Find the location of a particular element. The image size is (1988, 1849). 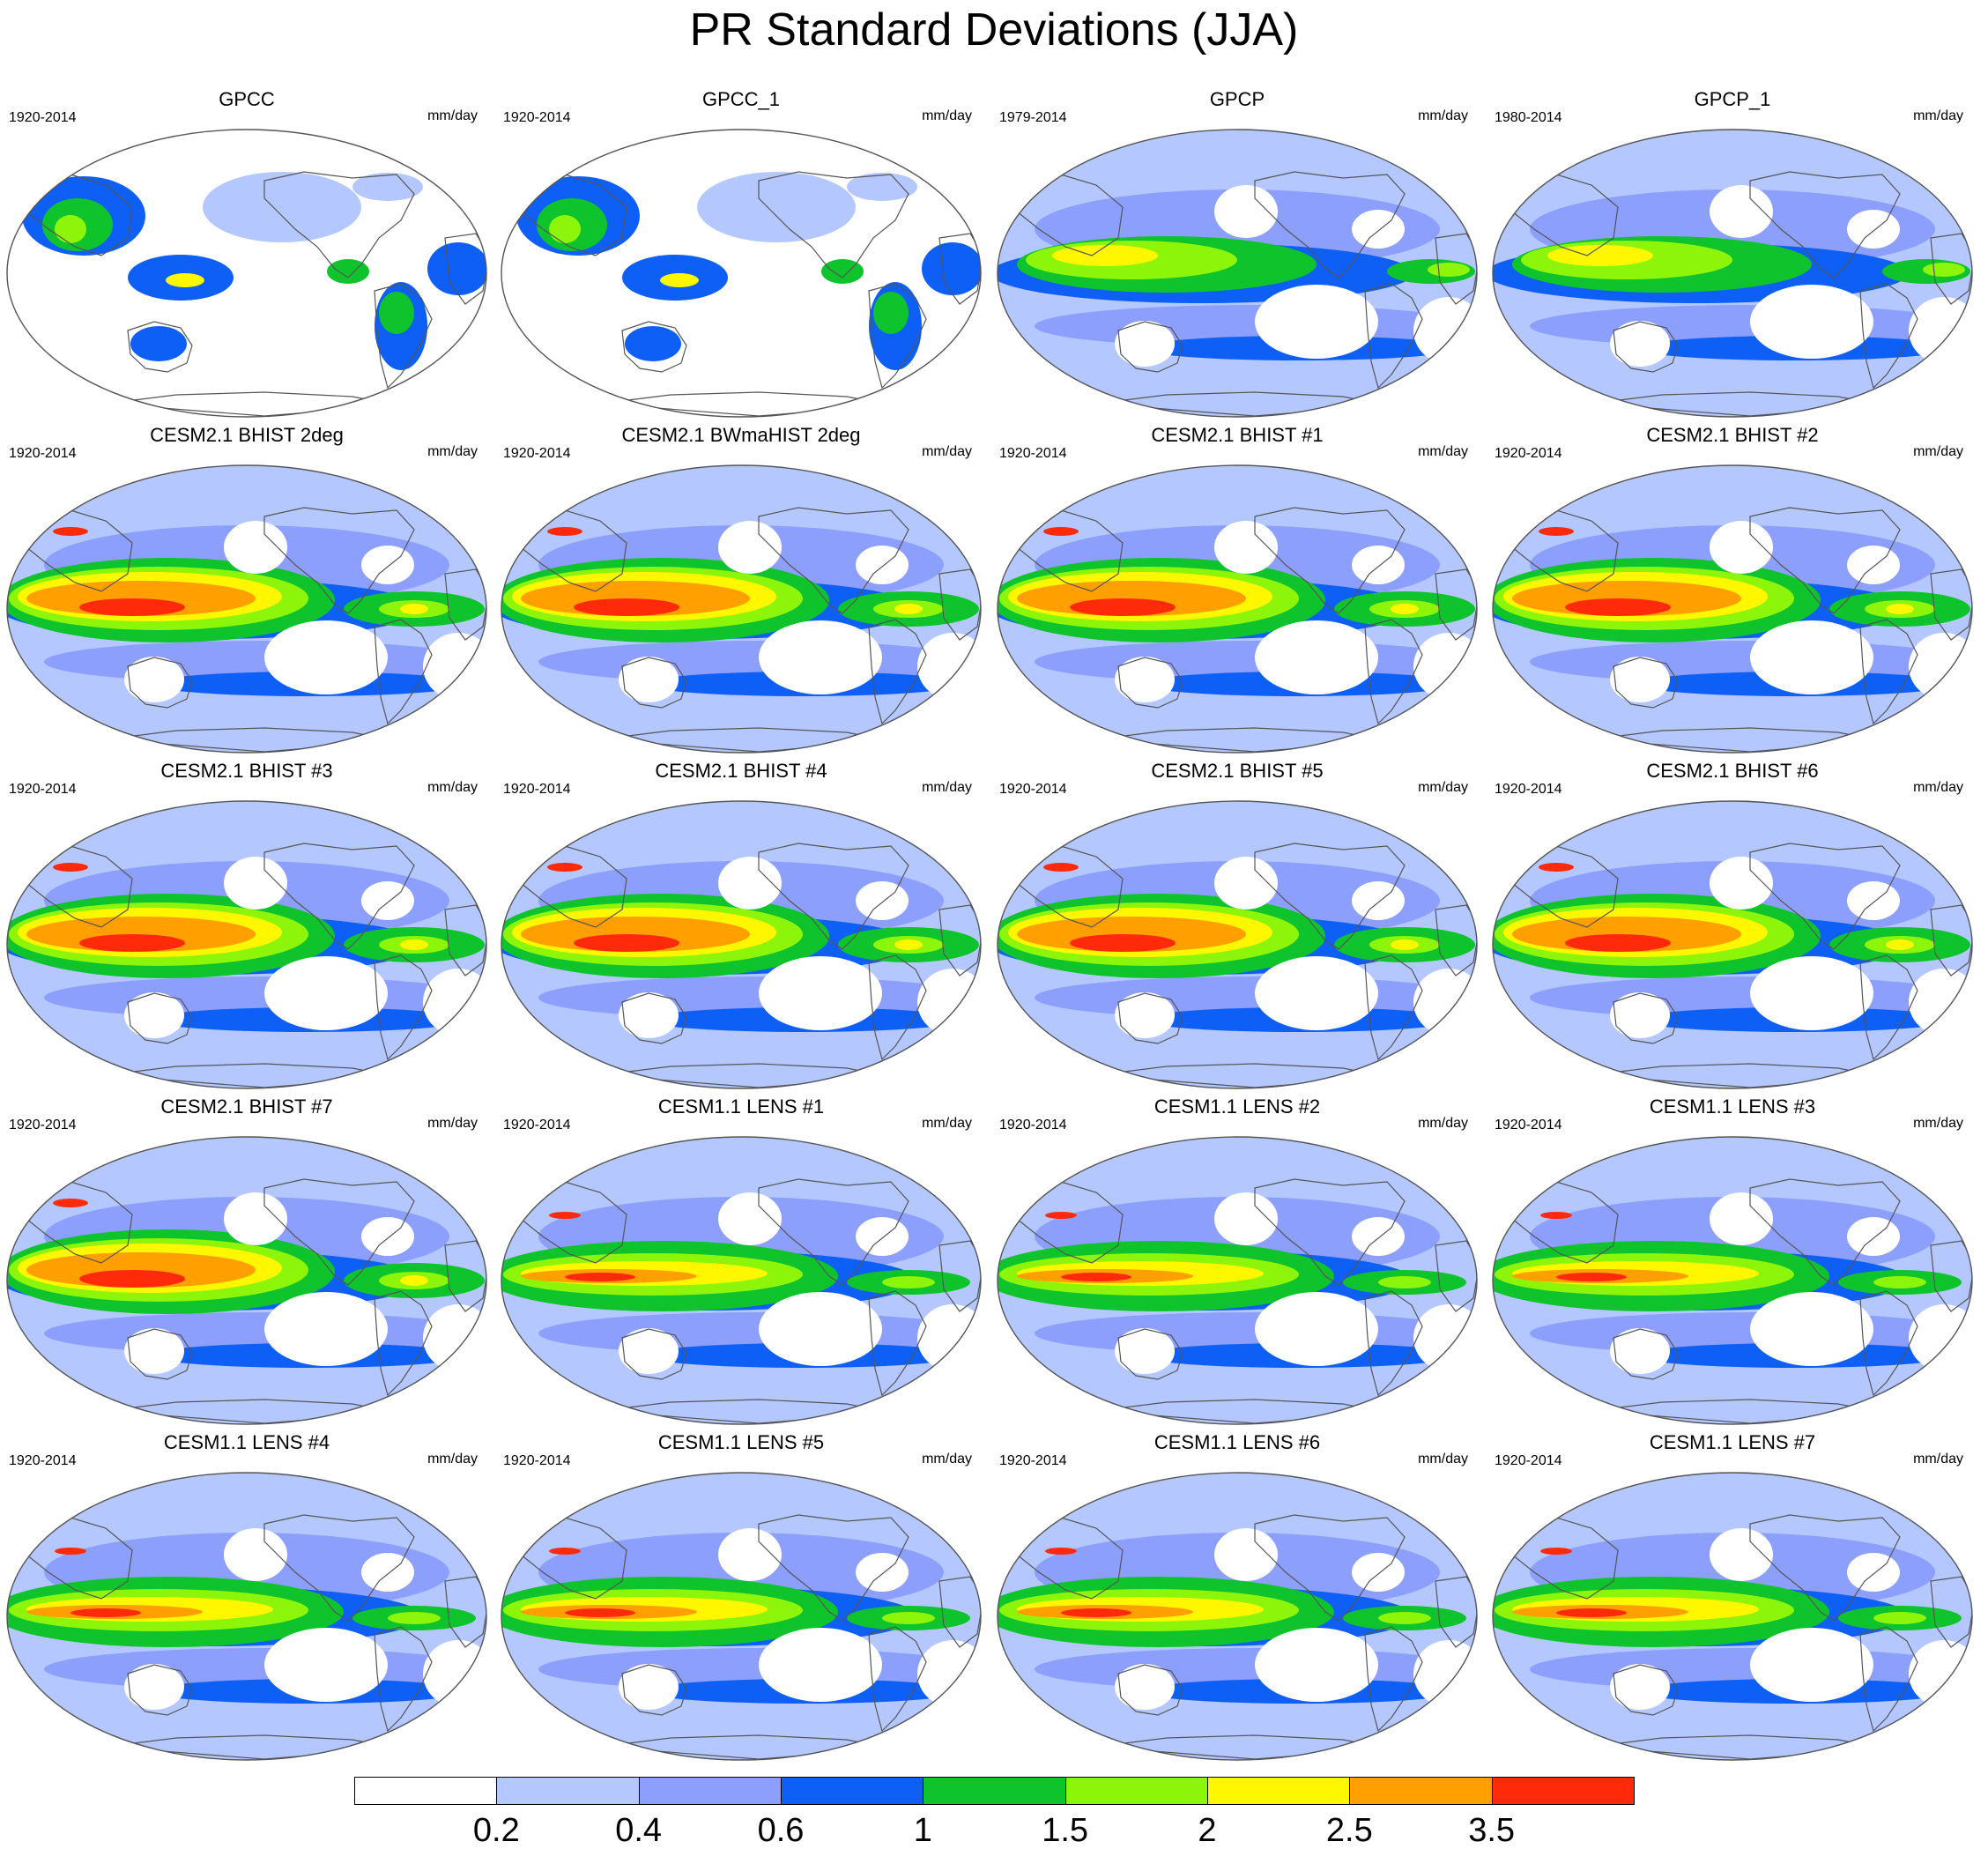

colorbar-label: 3.5 is located at coordinates (1492, 1831).